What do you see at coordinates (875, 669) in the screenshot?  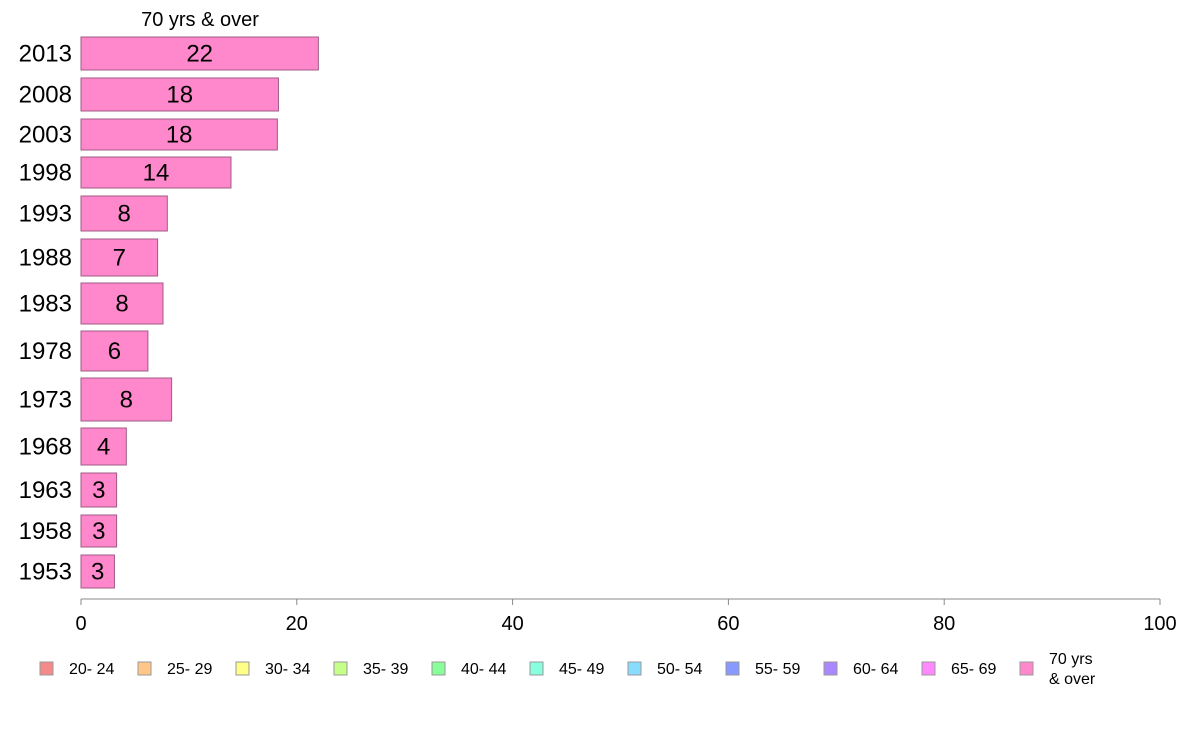 I see `legend-label: 60- 64` at bounding box center [875, 669].